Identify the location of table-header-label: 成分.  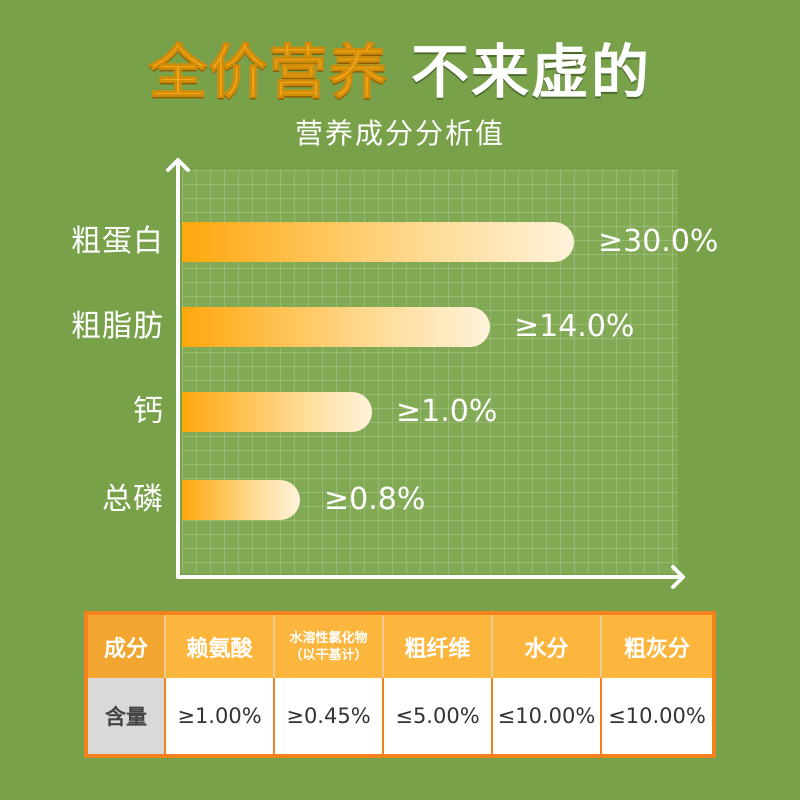
(127, 646).